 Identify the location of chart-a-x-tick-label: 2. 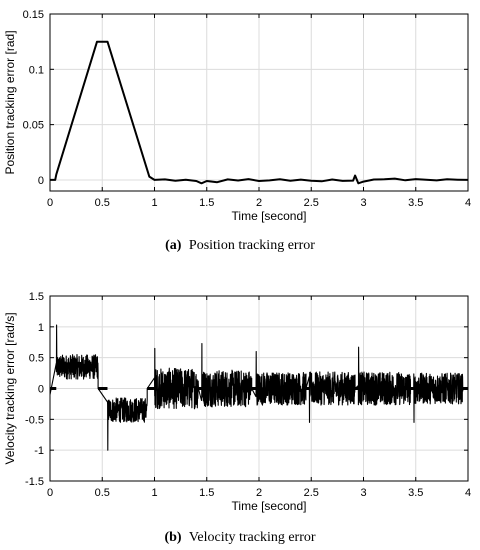
(259, 203).